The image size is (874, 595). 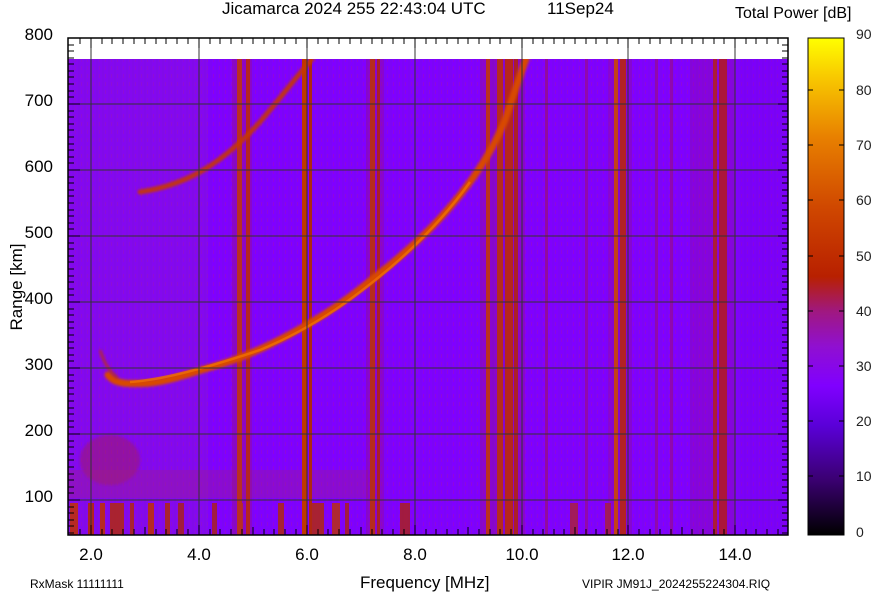 What do you see at coordinates (38, 34) in the screenshot?
I see `y-tick-label: 800` at bounding box center [38, 34].